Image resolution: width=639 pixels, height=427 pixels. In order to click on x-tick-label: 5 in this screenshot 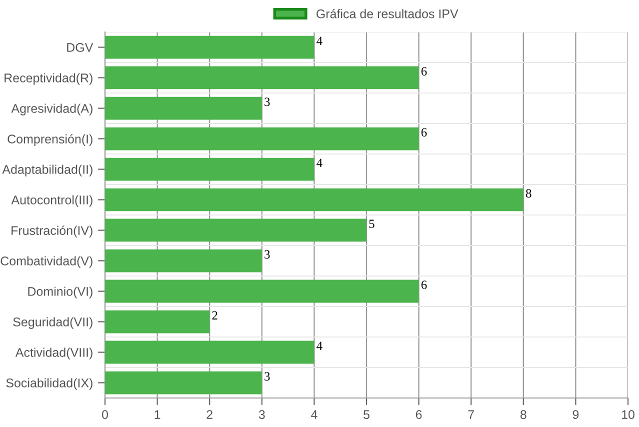, I will do `click(367, 414)`.